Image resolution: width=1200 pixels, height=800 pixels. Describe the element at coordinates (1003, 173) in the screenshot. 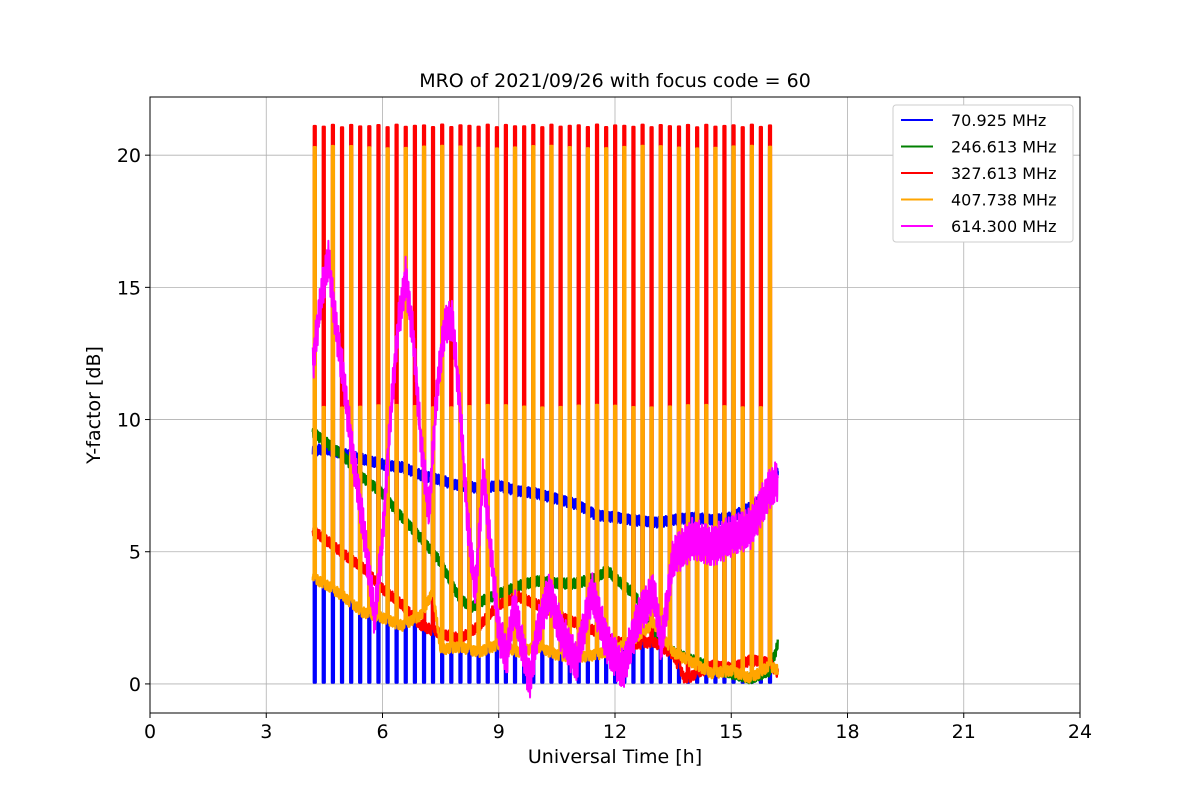

I see `legend-label: 327.613 MHz` at that location.